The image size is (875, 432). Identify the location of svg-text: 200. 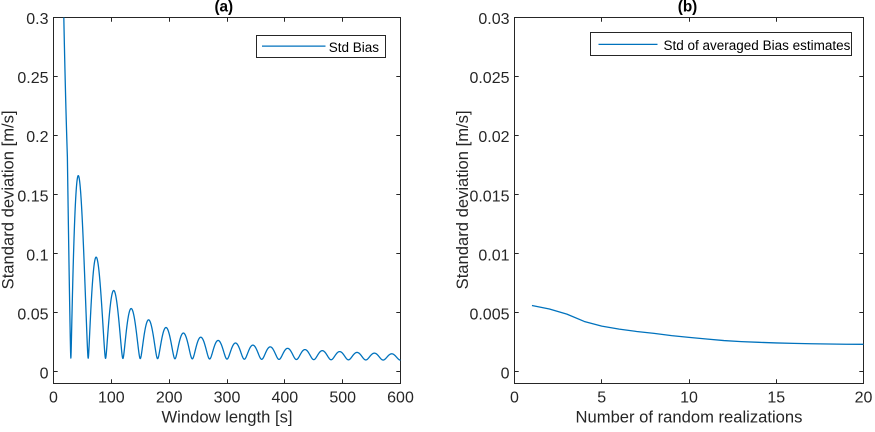
(169, 397).